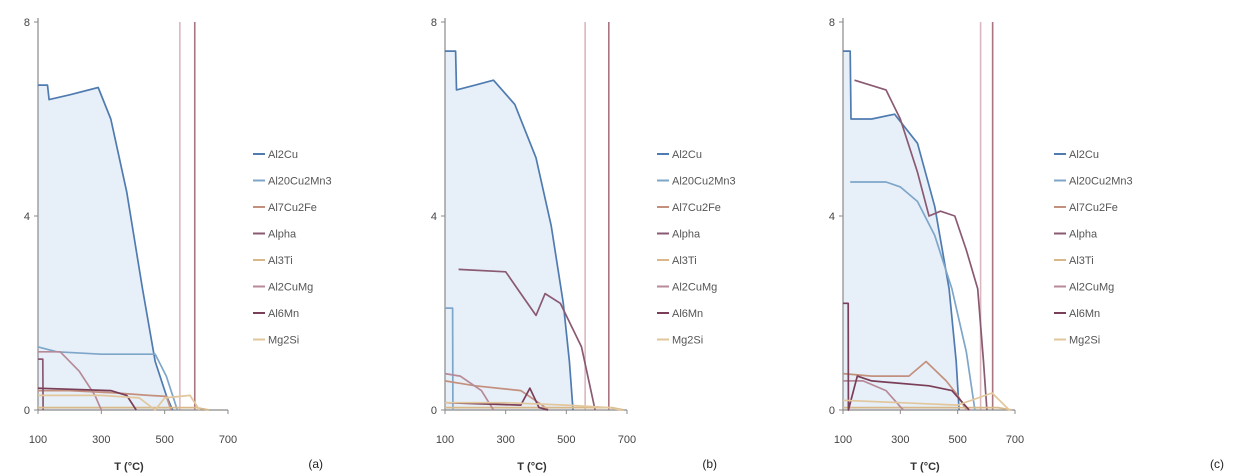  What do you see at coordinates (315, 464) in the screenshot?
I see `panel-label: (a)` at bounding box center [315, 464].